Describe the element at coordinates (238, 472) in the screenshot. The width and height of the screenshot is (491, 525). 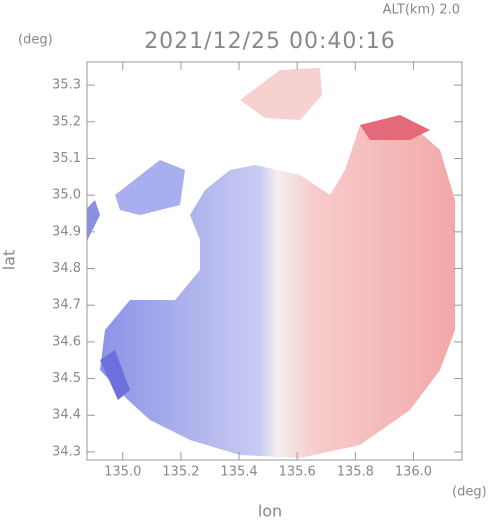
I see `x-tick-label: 135.4` at that location.